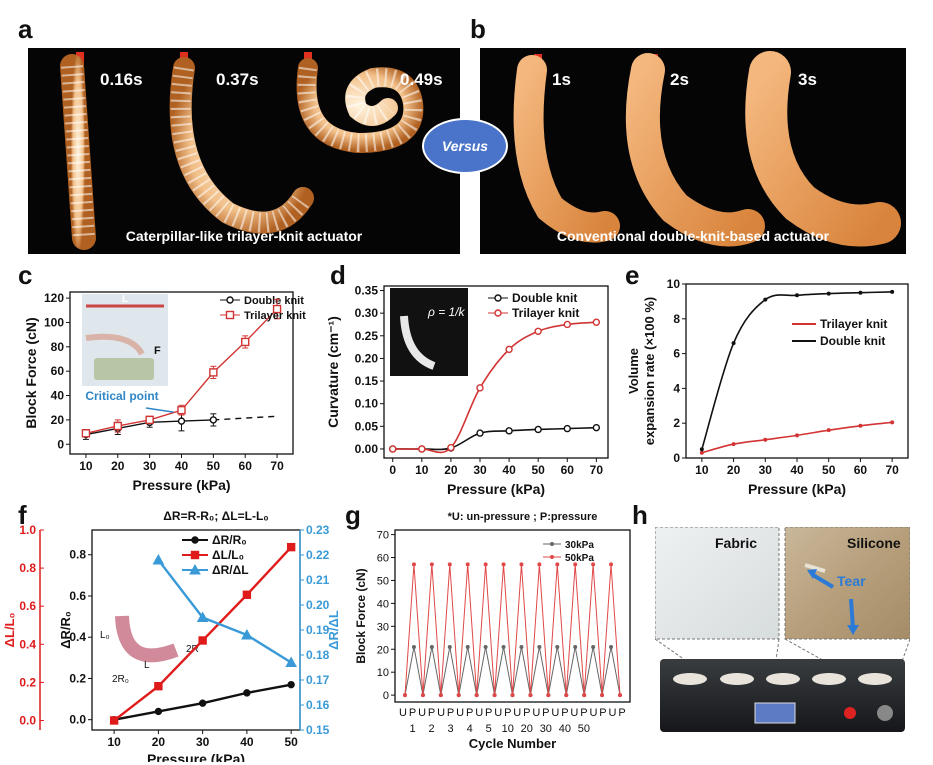  Describe the element at coordinates (9, 630) in the screenshot. I see `y2-axis-title: ΔL/L₀` at that location.